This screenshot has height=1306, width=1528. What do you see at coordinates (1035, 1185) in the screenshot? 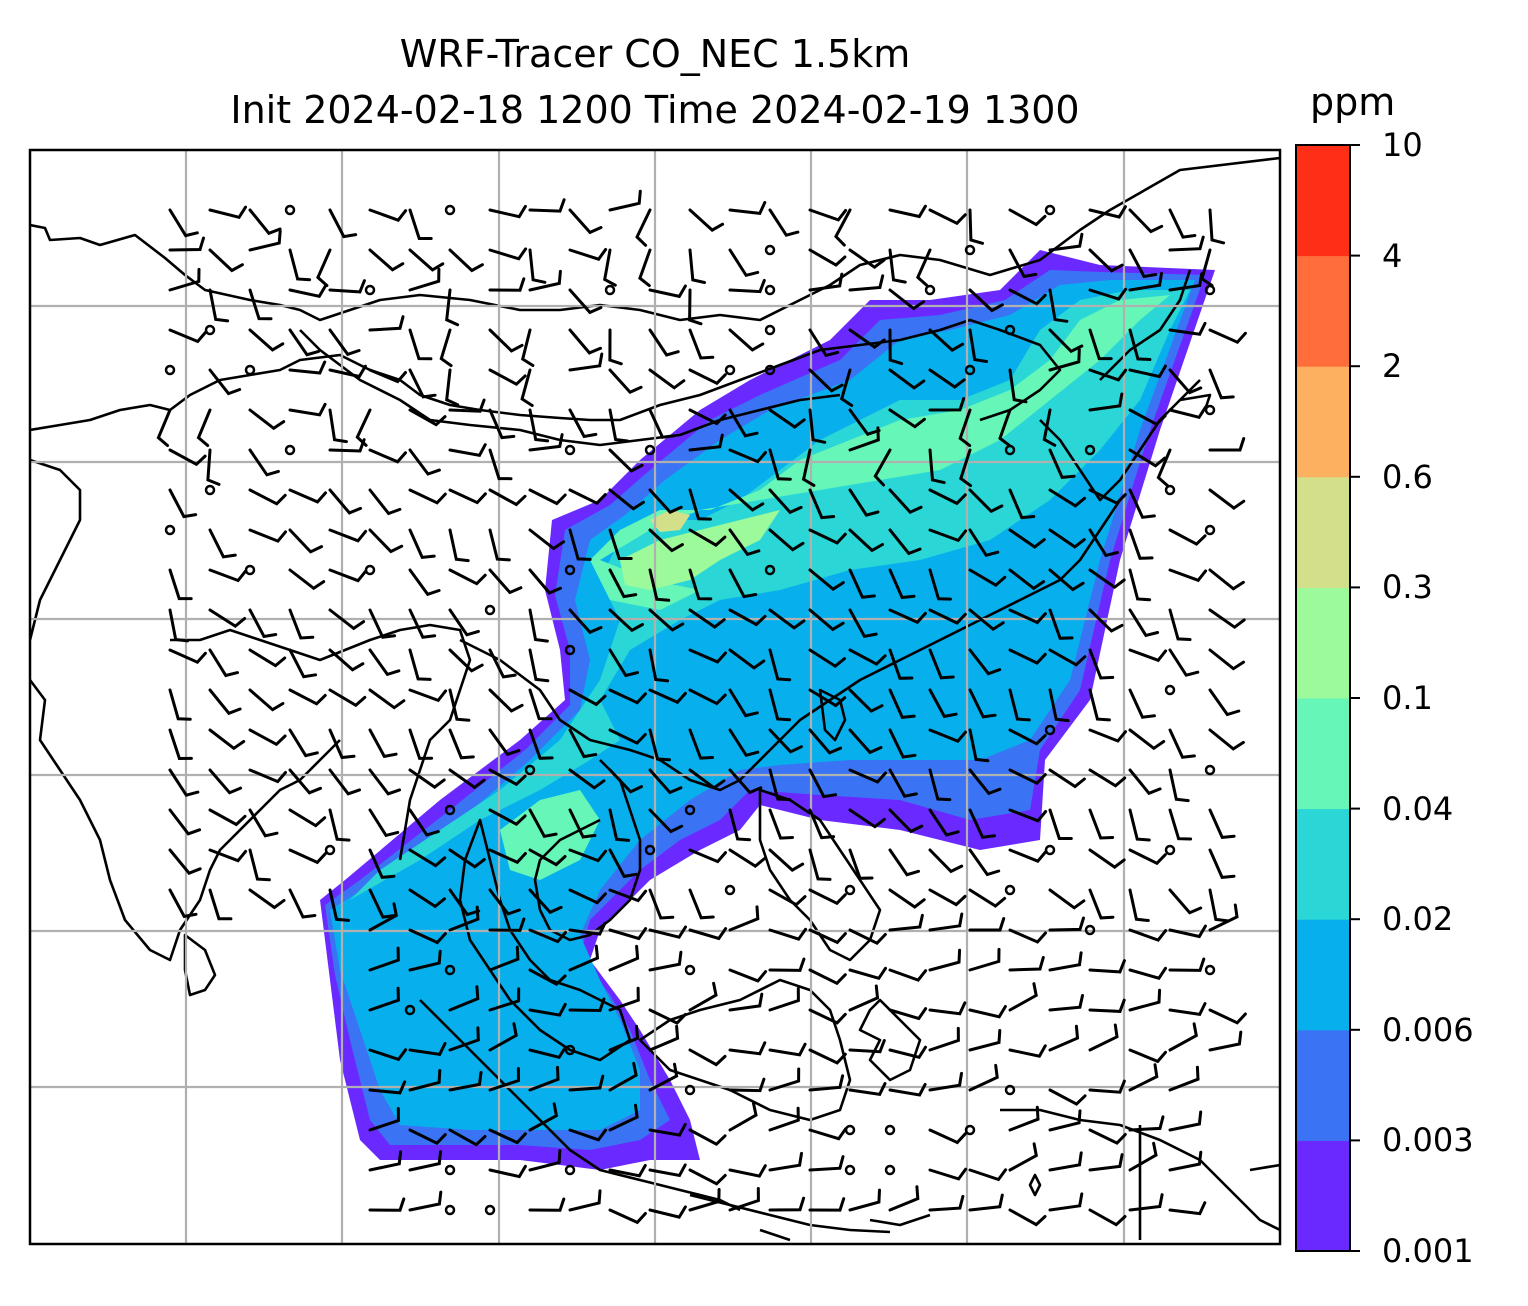
I see `coastline-timor` at bounding box center [1035, 1185].